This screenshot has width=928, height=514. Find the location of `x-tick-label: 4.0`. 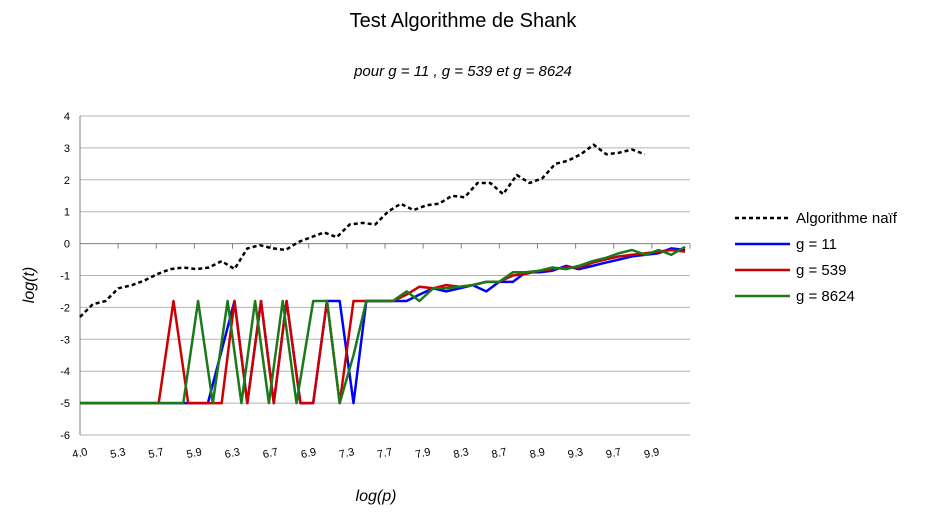

x-tick-label: 4.0 is located at coordinates (79, 453).